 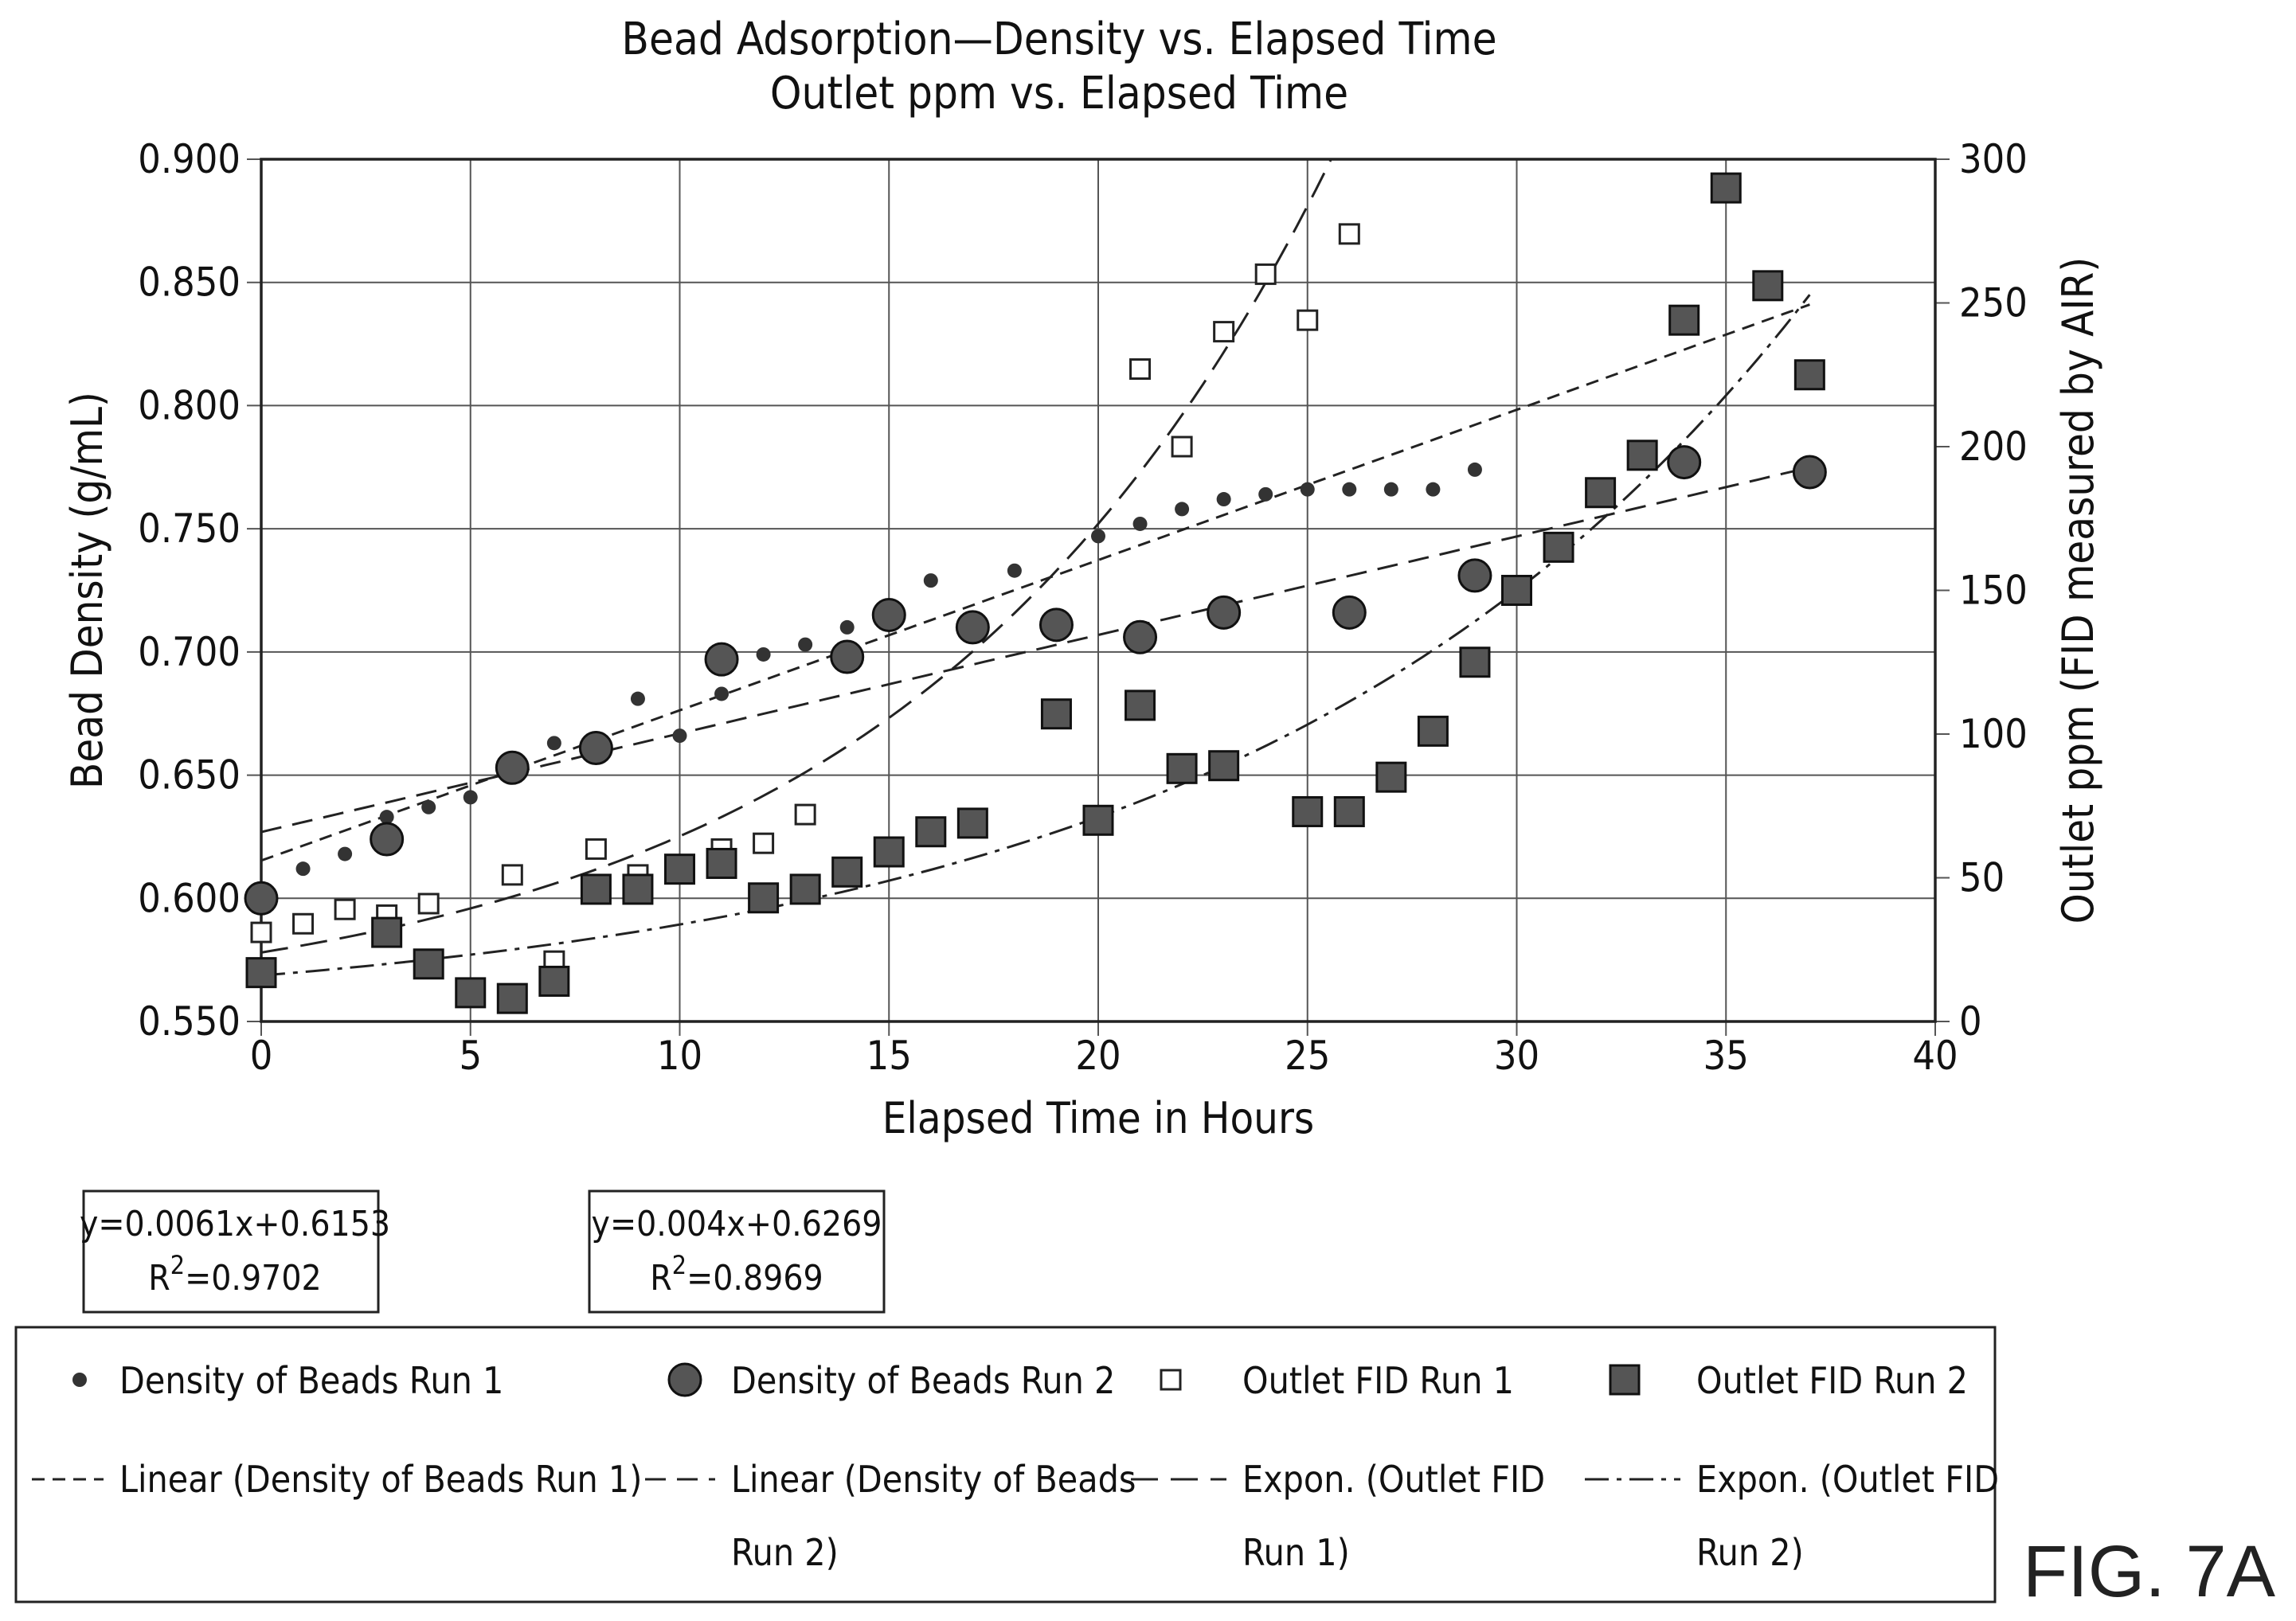 I want to click on y2-tick-label: 200, so click(x=1993, y=447).